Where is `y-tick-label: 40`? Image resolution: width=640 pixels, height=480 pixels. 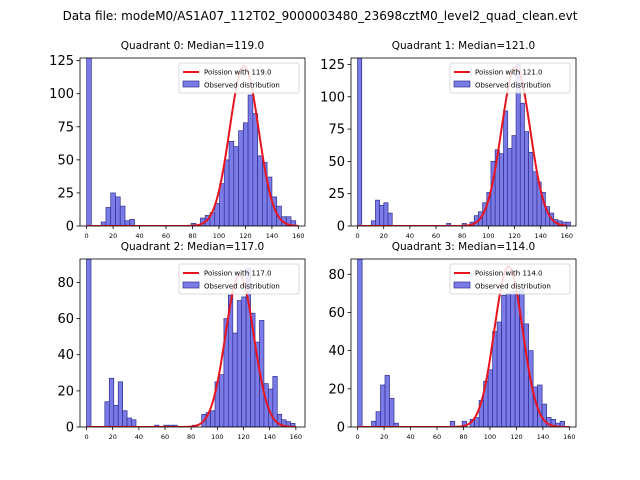
y-tick-label: 40 is located at coordinates (336, 351).